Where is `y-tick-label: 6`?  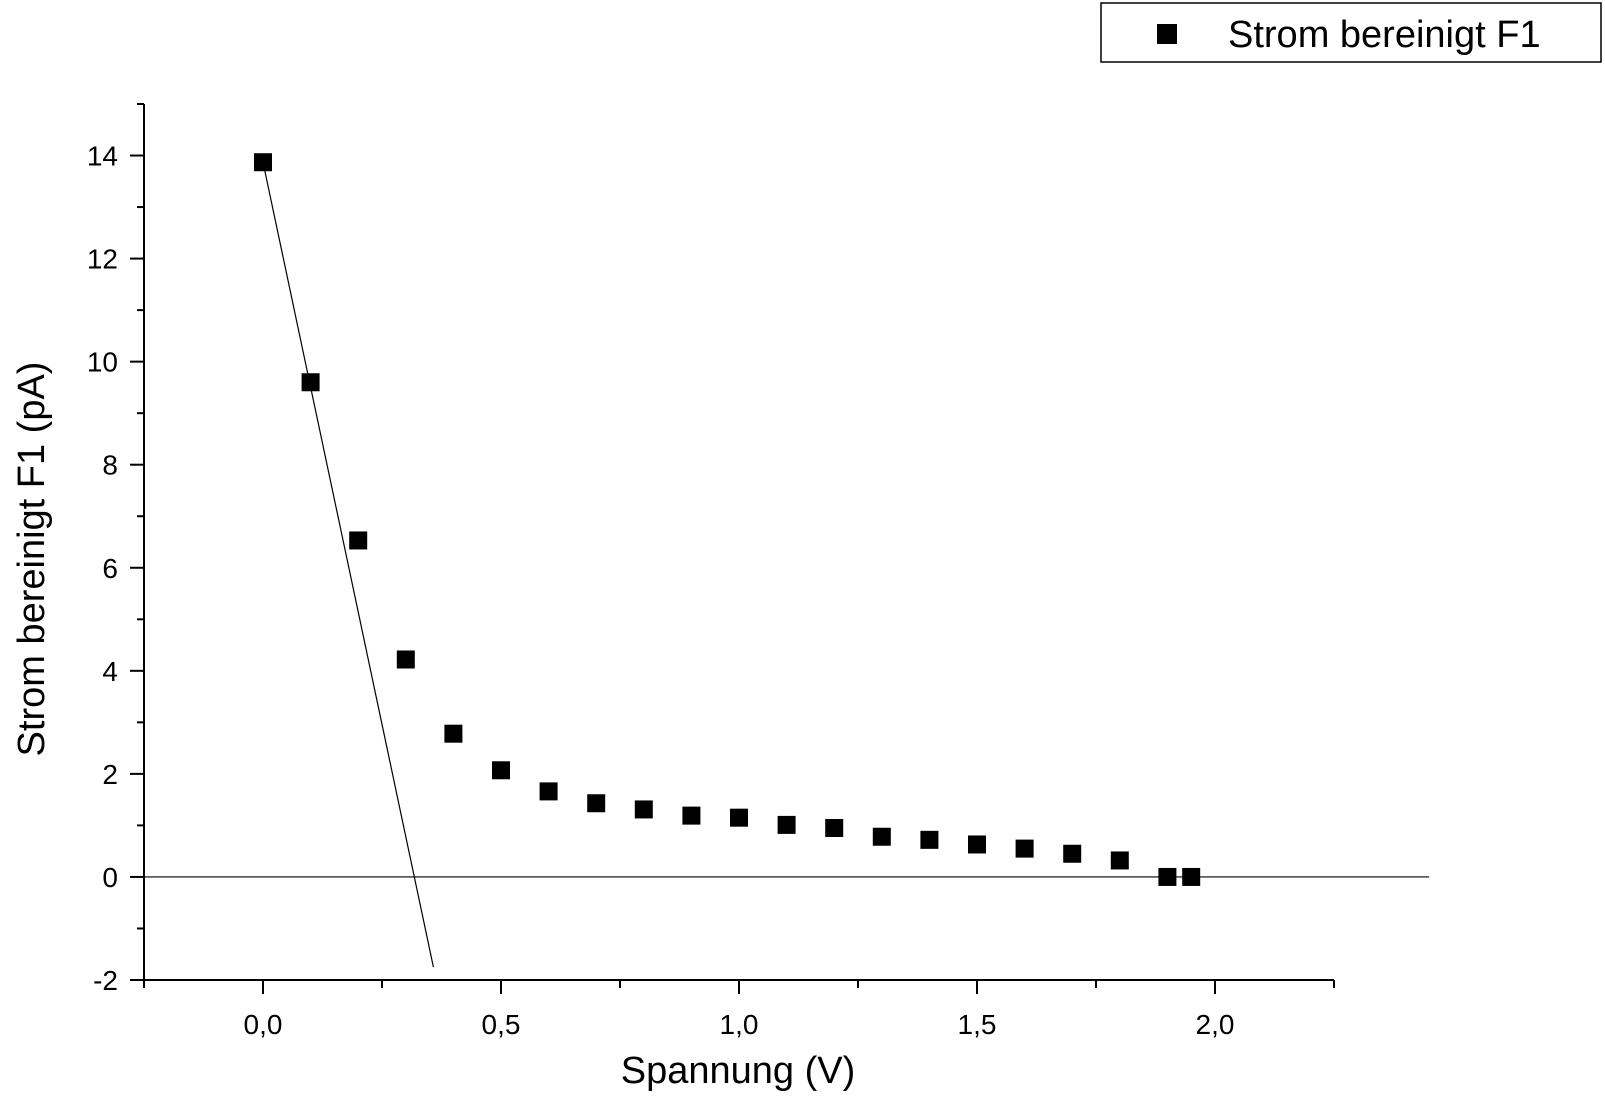 y-tick-label: 6 is located at coordinates (110, 568).